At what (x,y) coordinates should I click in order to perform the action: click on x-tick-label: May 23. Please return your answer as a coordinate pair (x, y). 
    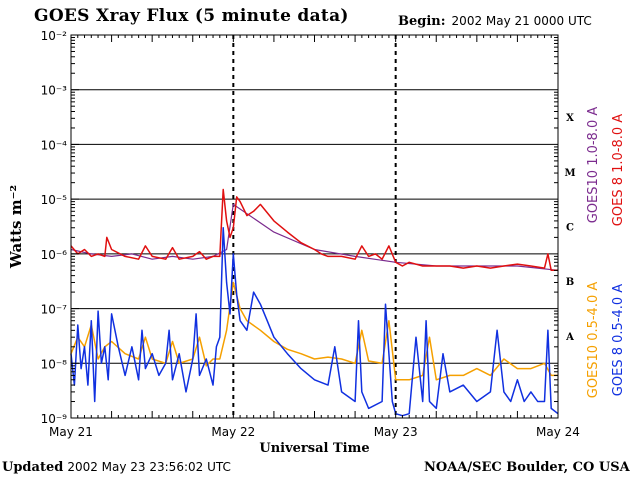
    Looking at the image, I should click on (396, 432).